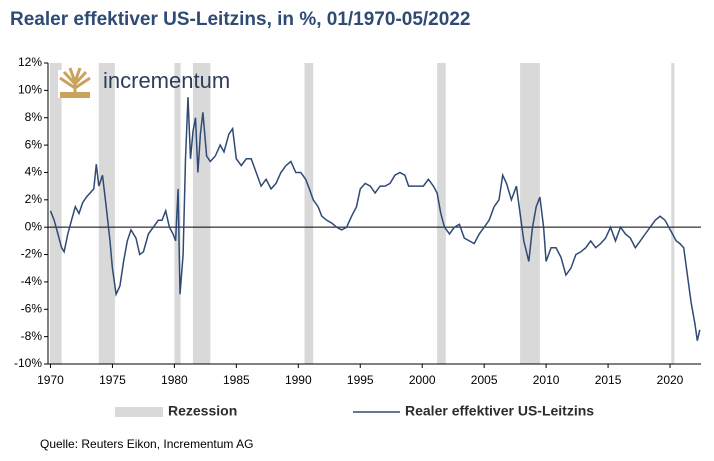 Image resolution: width=714 pixels, height=461 pixels. What do you see at coordinates (34, 144) in the screenshot?
I see `y-tick-label: 6%` at bounding box center [34, 144].